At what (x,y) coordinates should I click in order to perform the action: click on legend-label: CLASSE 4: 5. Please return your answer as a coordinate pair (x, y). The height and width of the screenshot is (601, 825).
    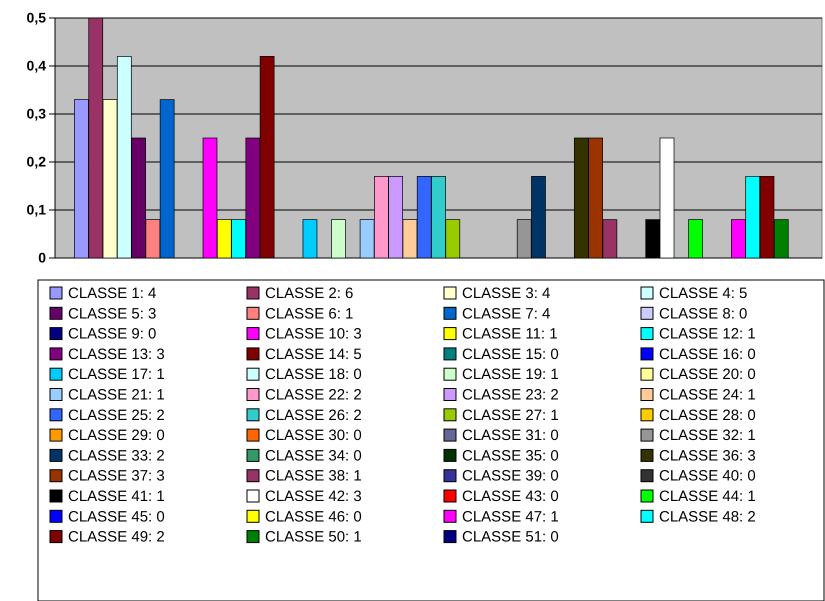
    Looking at the image, I should click on (703, 293).